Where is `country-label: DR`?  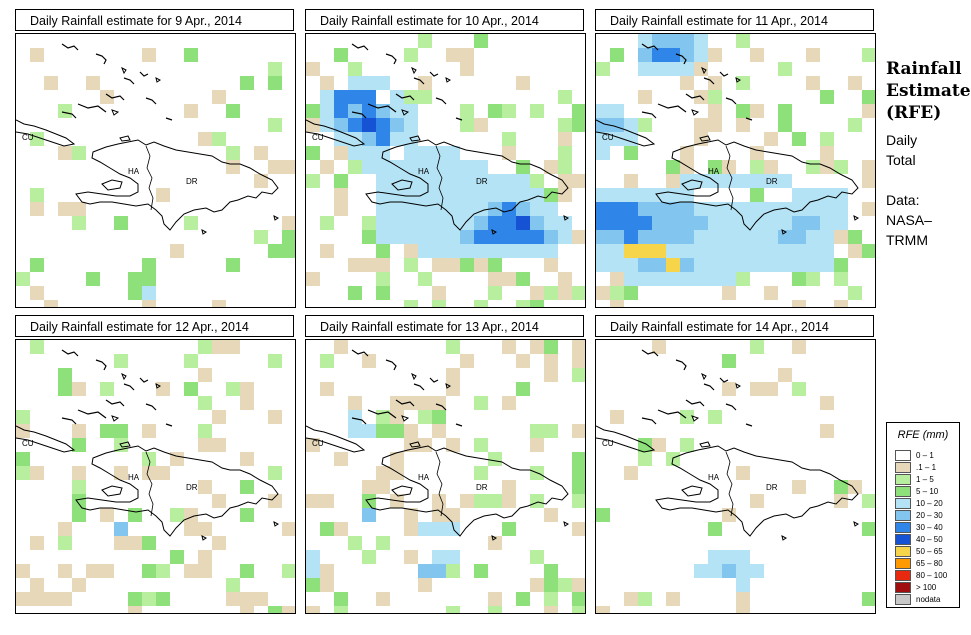
country-label: DR is located at coordinates (482, 181).